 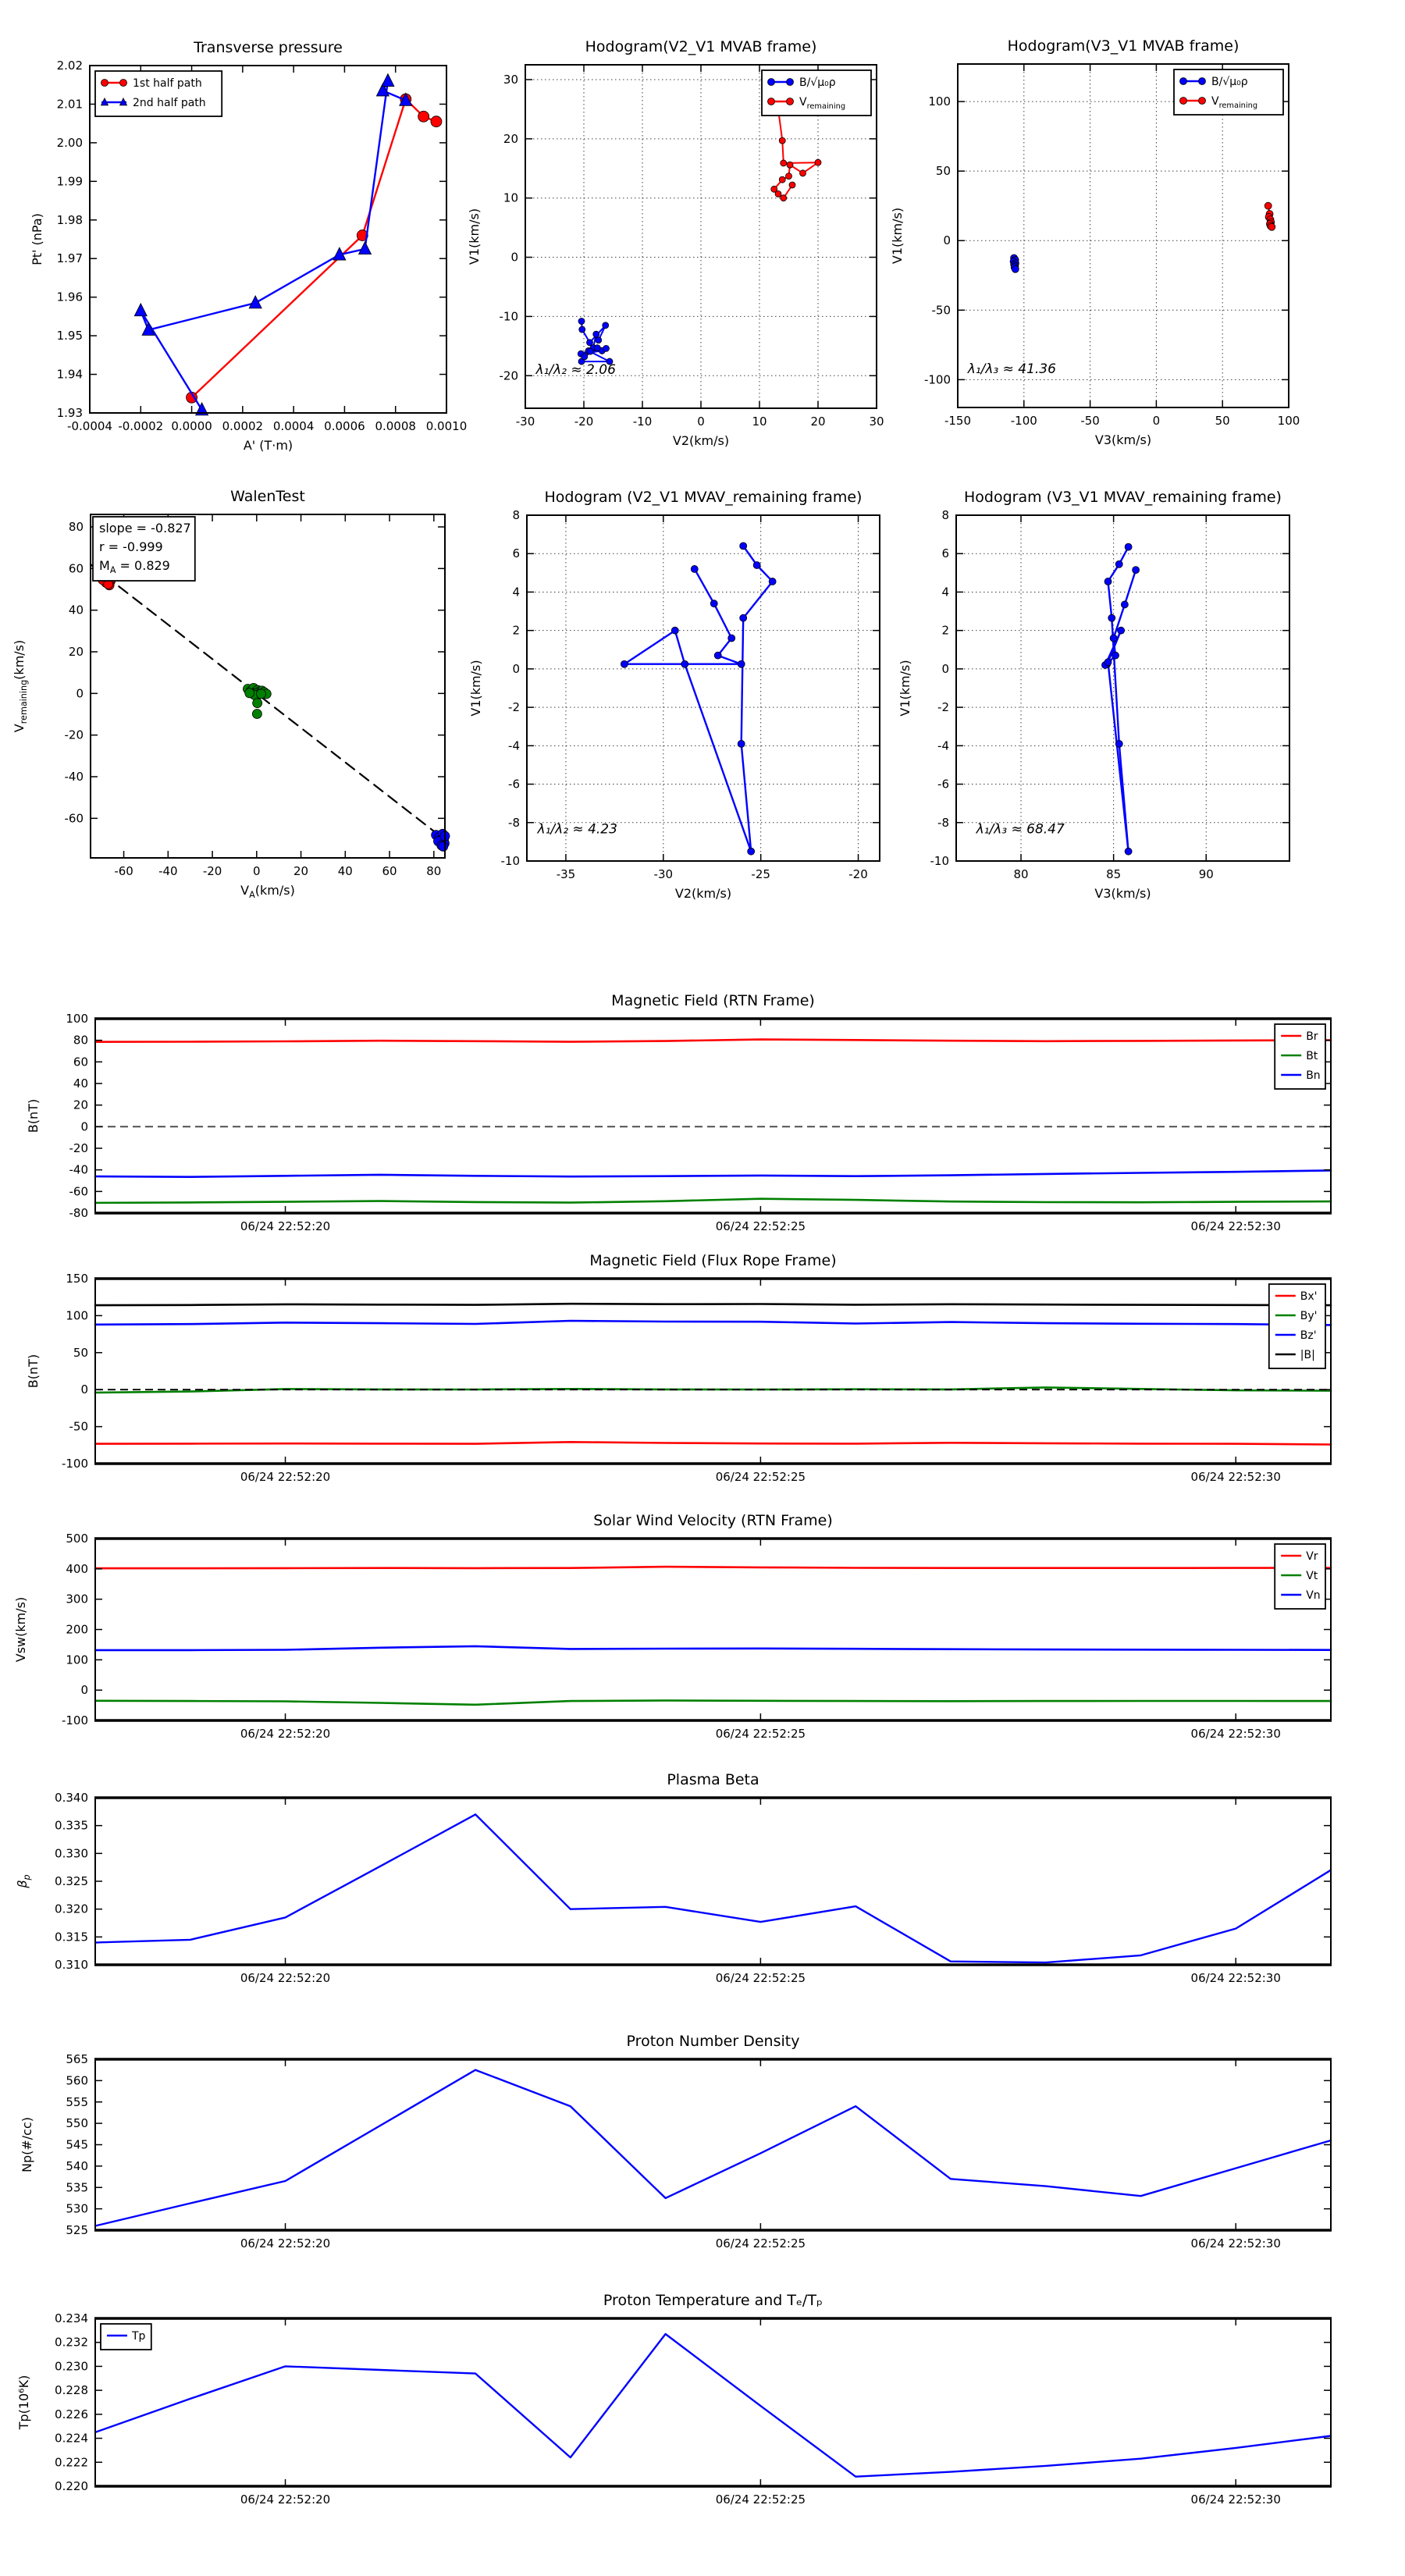 What do you see at coordinates (713, 1260) in the screenshot?
I see `chart-title-magnetic-field-flux-rope: Magnetic Field (Flux Rope Frame)` at bounding box center [713, 1260].